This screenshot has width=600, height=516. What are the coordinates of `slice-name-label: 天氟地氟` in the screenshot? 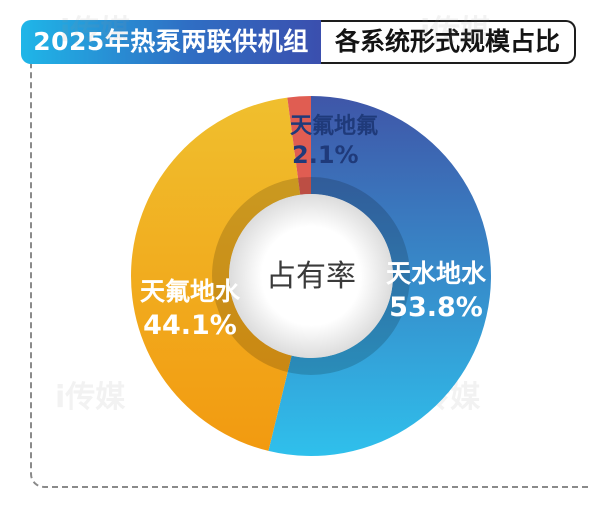 It's located at (334, 126).